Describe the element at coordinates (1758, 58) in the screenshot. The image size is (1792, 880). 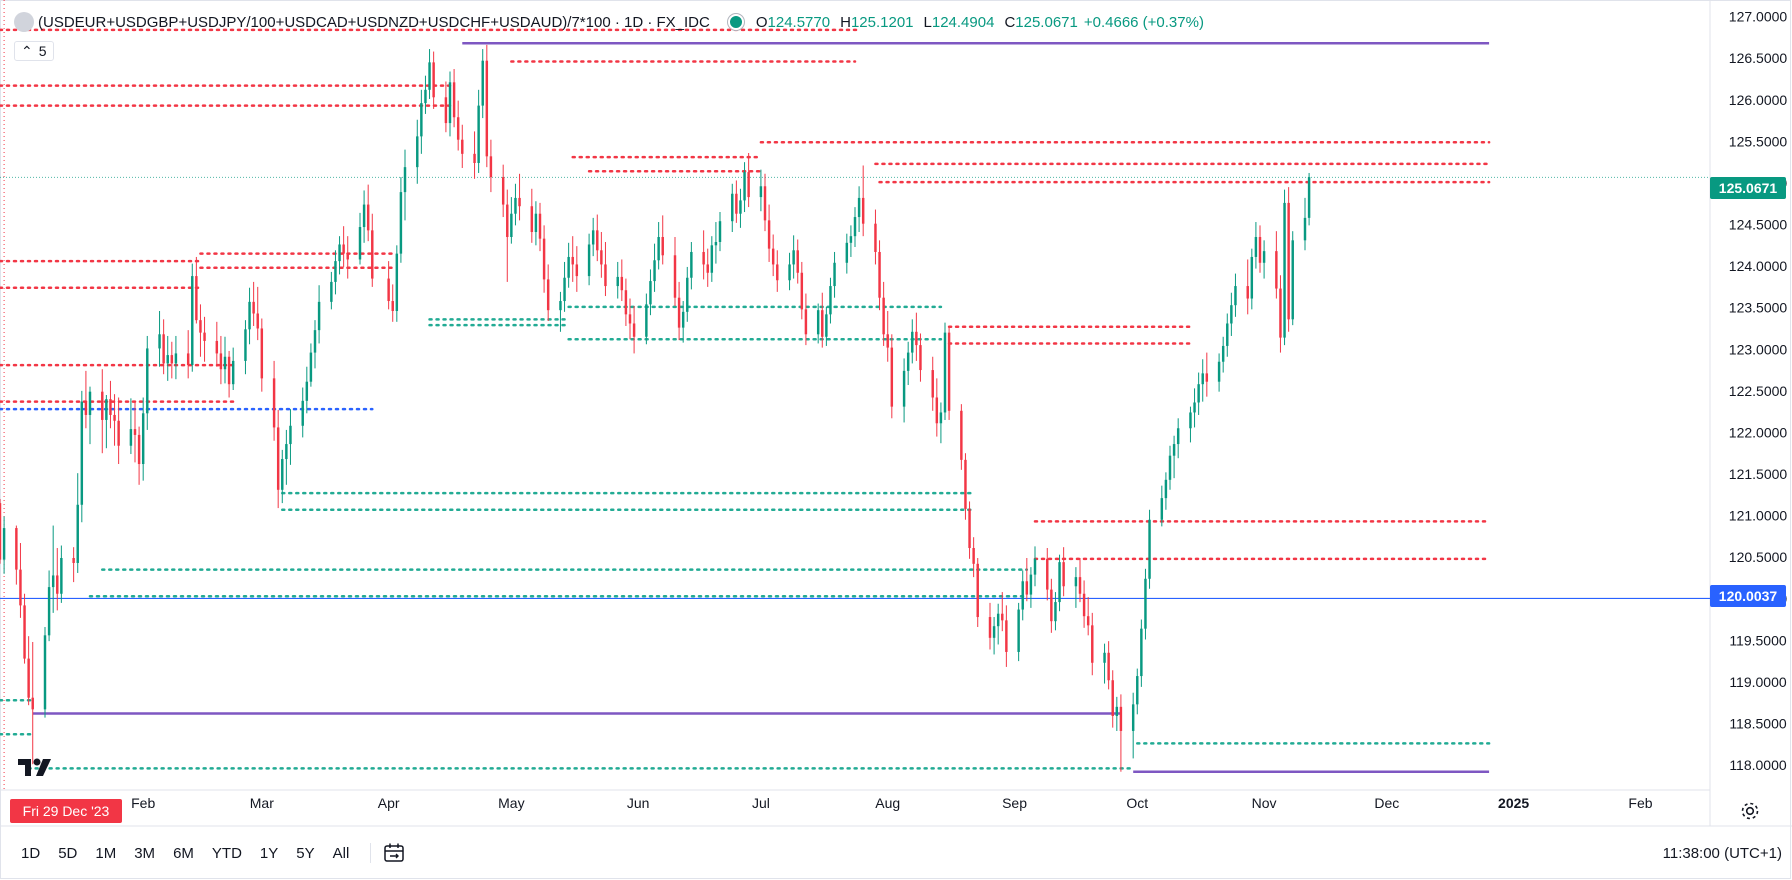
I see `y-tick-label: 126.5000` at that location.